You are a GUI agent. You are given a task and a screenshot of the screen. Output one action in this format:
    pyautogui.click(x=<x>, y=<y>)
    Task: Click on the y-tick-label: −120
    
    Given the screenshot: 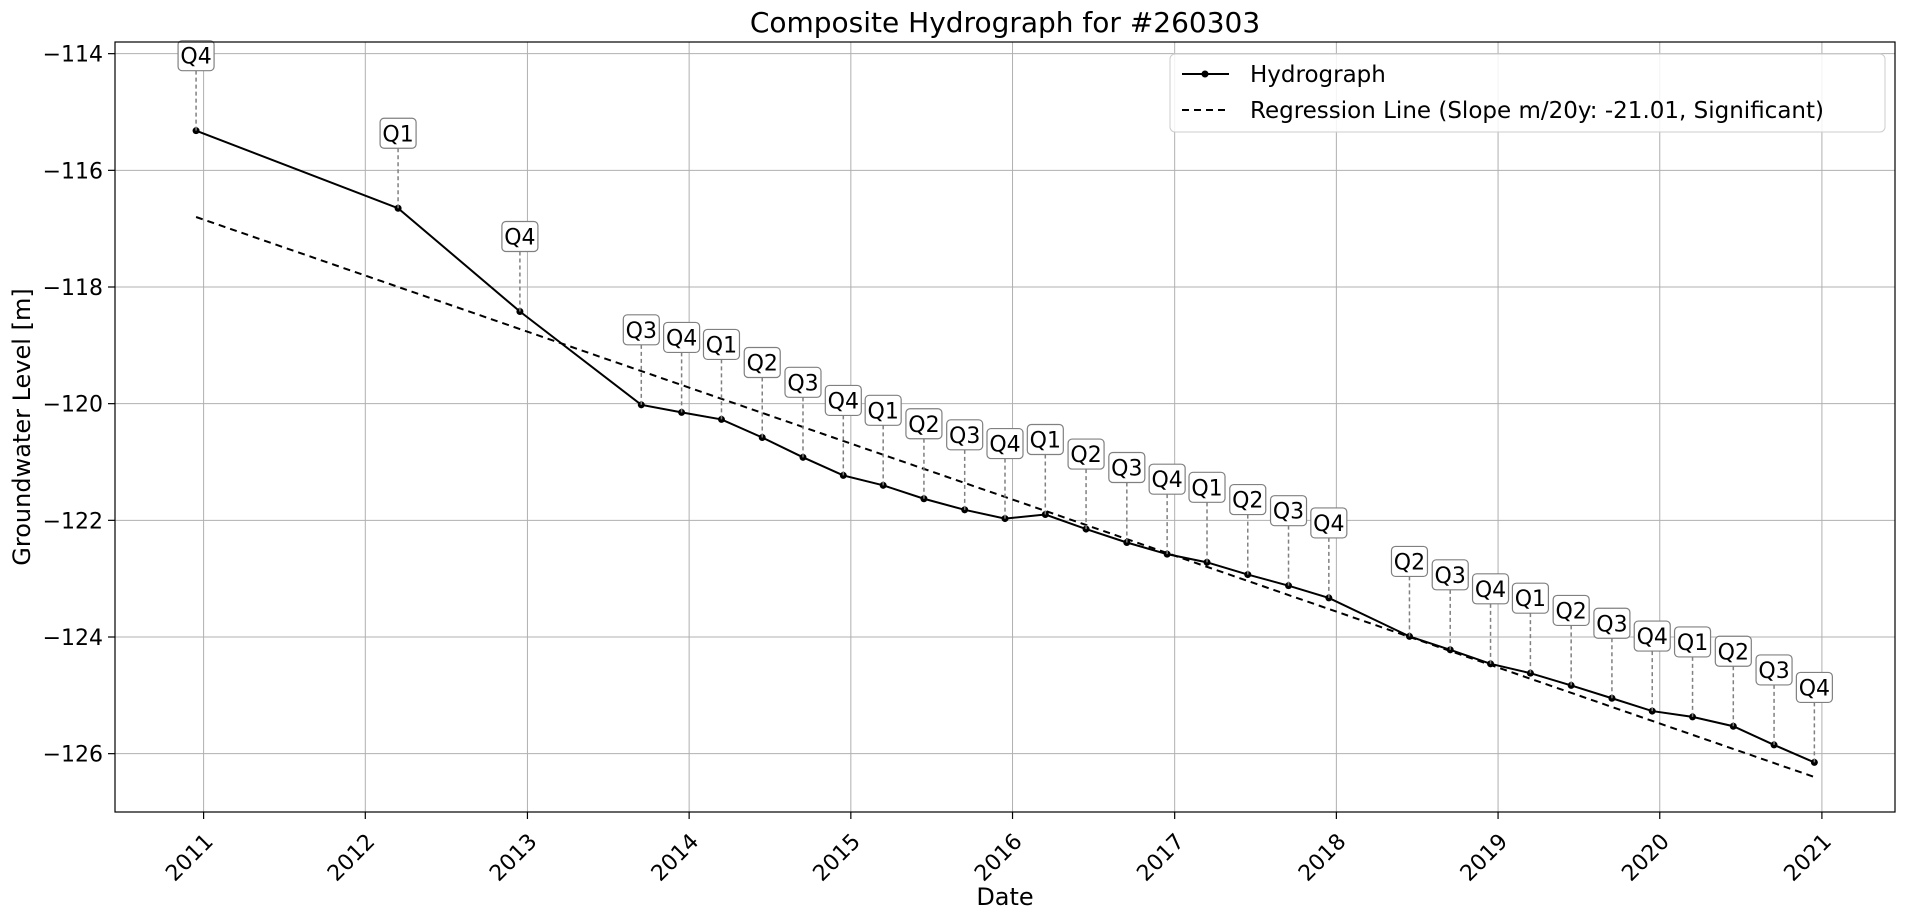 What is the action you would take?
    pyautogui.click(x=73, y=405)
    